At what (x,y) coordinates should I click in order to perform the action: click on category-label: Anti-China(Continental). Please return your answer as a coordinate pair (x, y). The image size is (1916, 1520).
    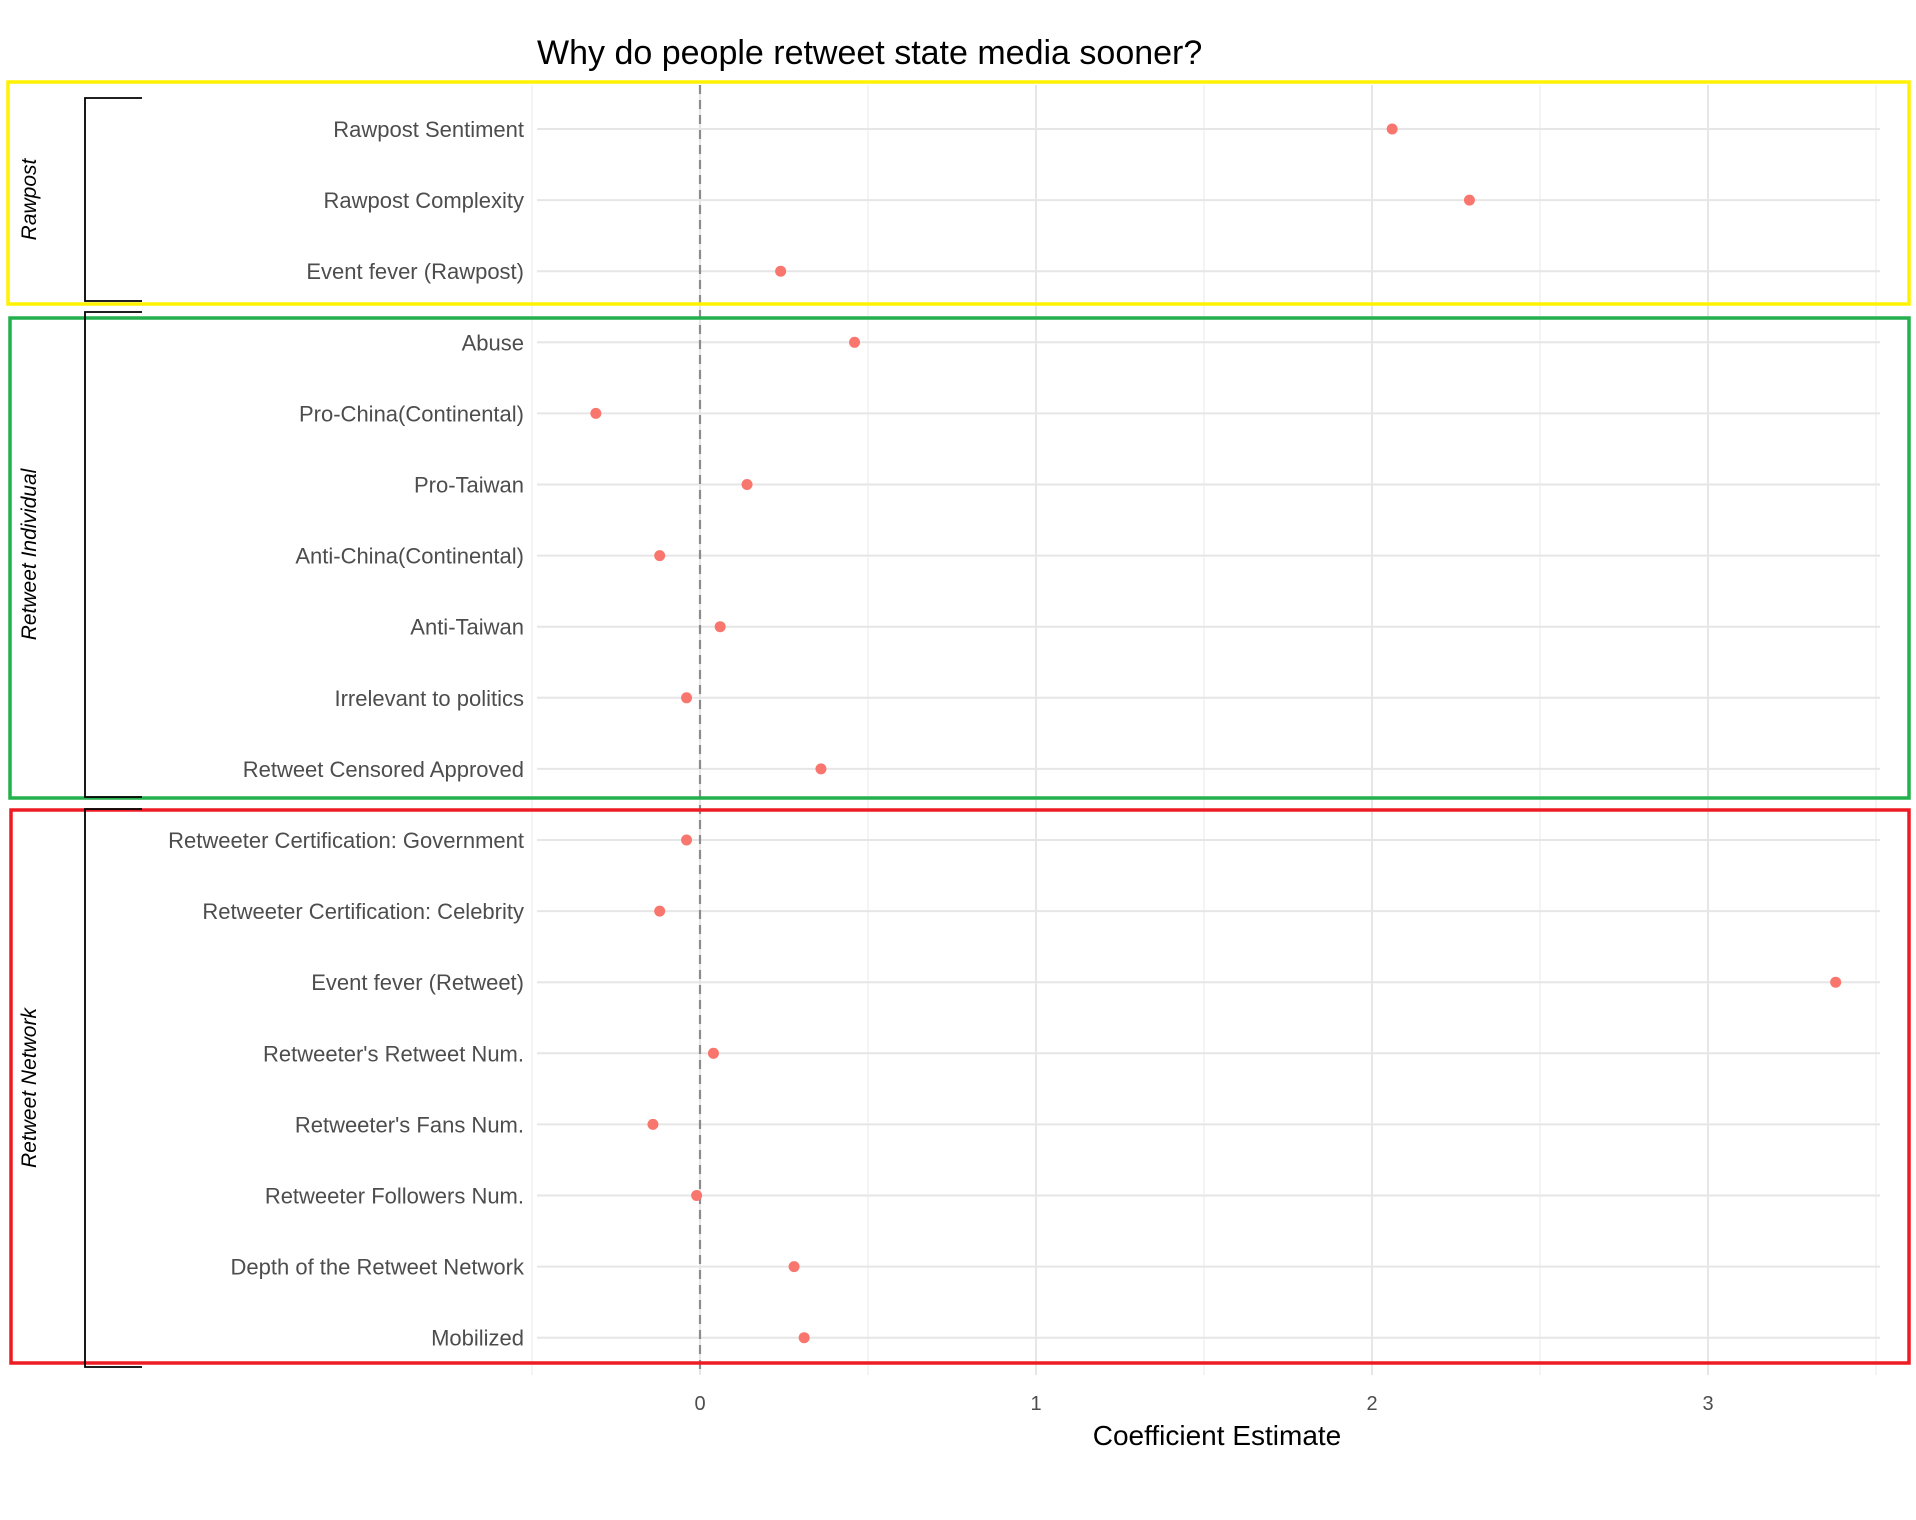
    Looking at the image, I should click on (409, 556).